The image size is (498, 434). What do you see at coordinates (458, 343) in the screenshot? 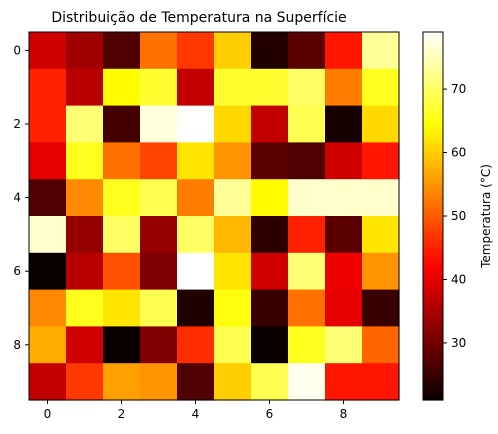
I see `colorbar-tick-label: 30` at bounding box center [458, 343].